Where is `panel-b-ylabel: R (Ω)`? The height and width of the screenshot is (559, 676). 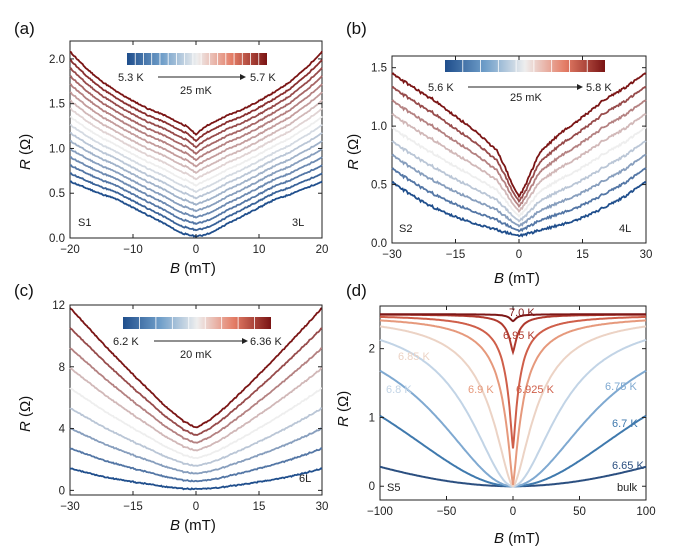
panel-b-ylabel: R (Ω) is located at coordinates (353, 152).